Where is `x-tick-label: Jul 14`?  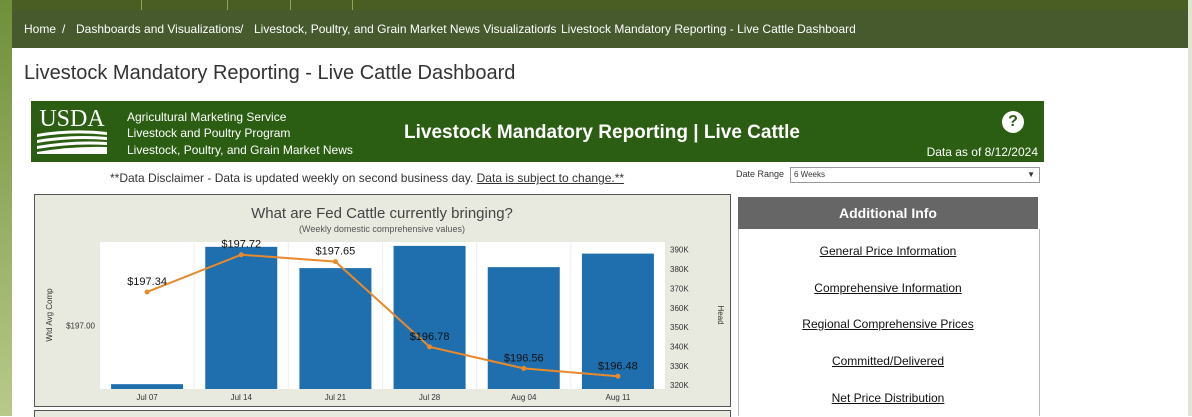
x-tick-label: Jul 14 is located at coordinates (242, 397).